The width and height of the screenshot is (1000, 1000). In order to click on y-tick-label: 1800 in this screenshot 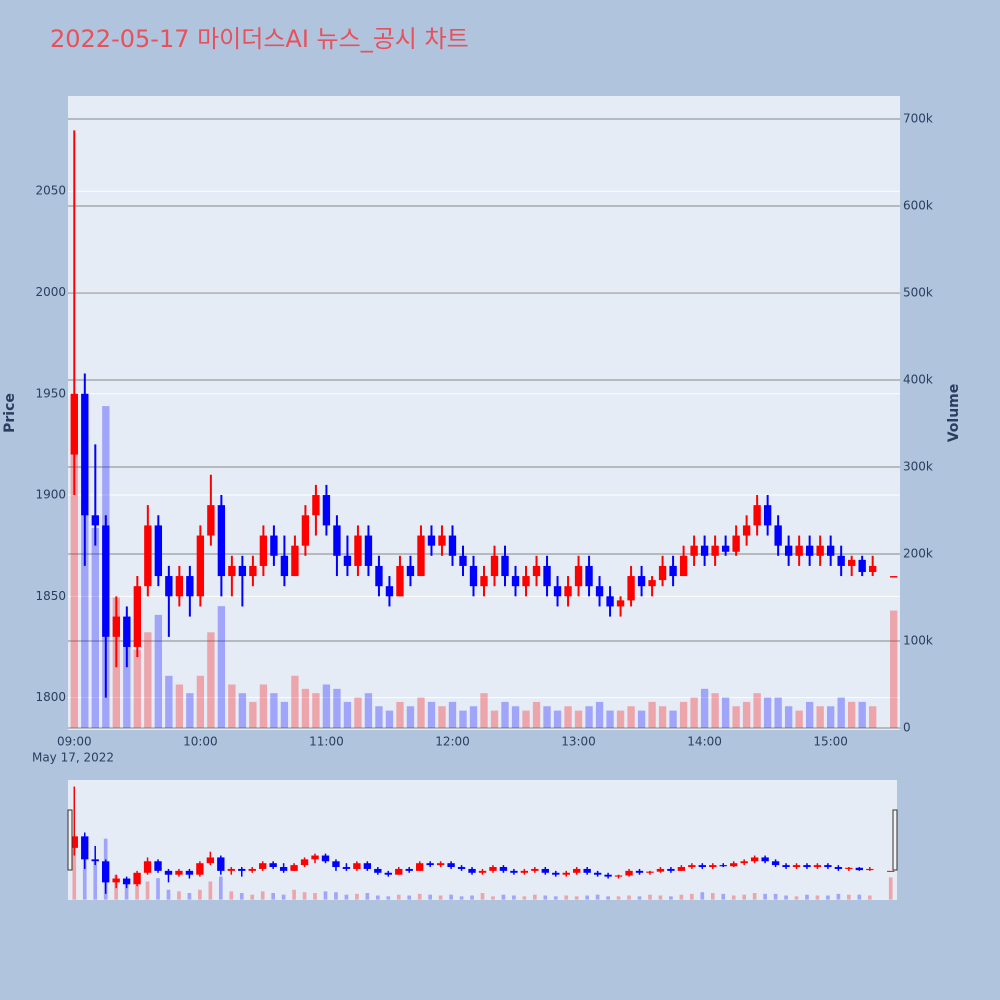, I will do `click(50, 697)`.